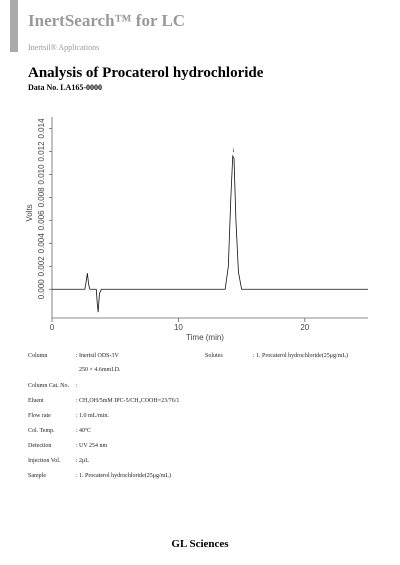 Image resolution: width=400 pixels, height=565 pixels. What do you see at coordinates (14, 26) in the screenshot?
I see `header-bar` at bounding box center [14, 26].